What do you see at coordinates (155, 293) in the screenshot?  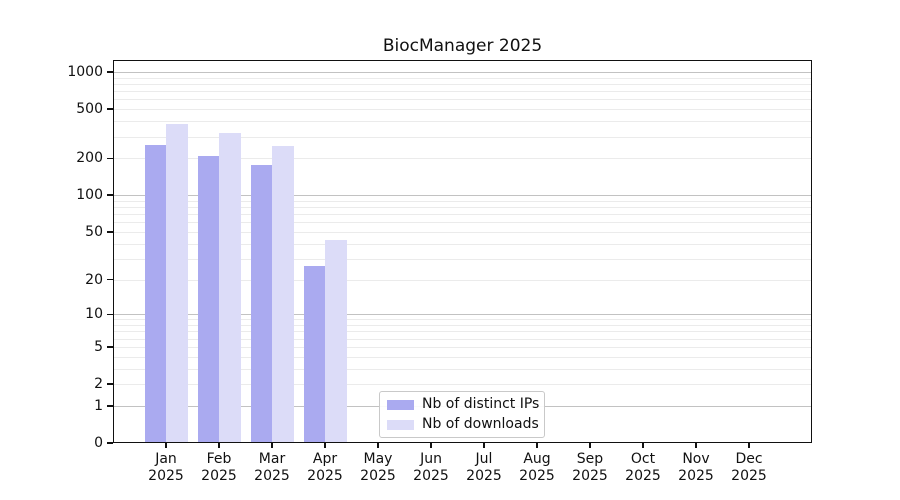 I see `bar-jan-distinct-ips` at bounding box center [155, 293].